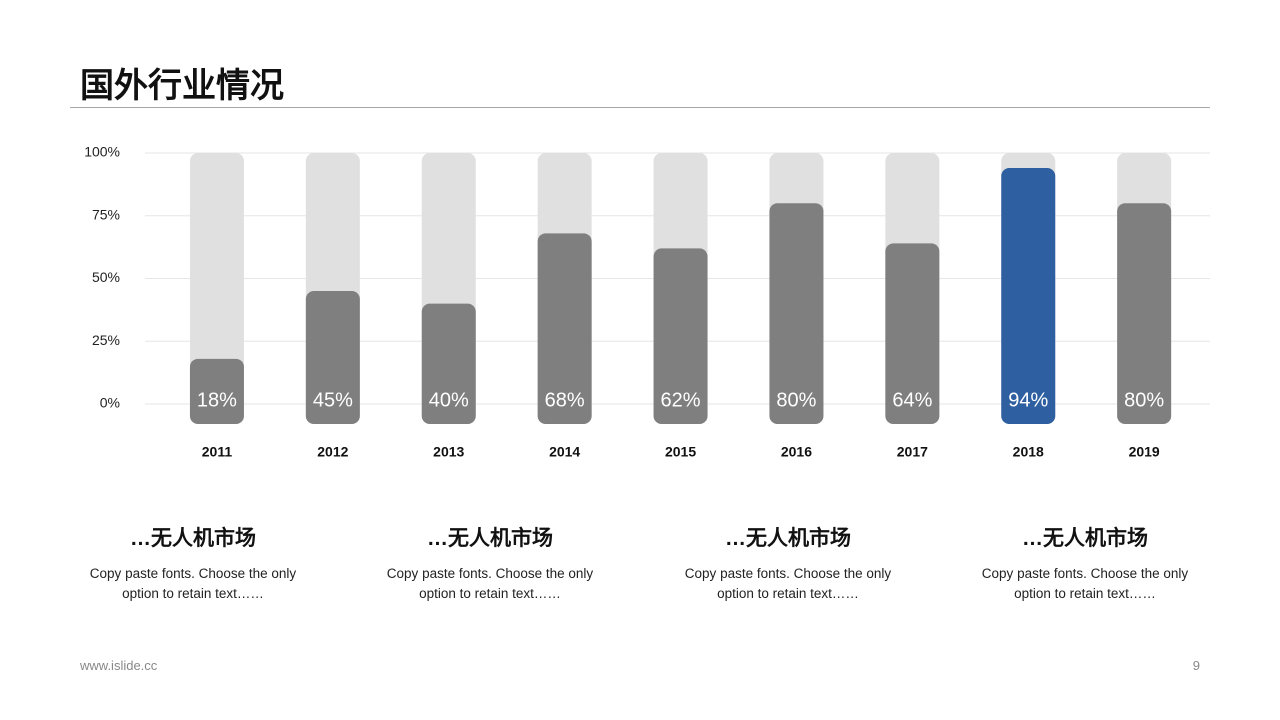 The width and height of the screenshot is (1280, 720). Describe the element at coordinates (640, 107) in the screenshot. I see `title-rule` at that location.